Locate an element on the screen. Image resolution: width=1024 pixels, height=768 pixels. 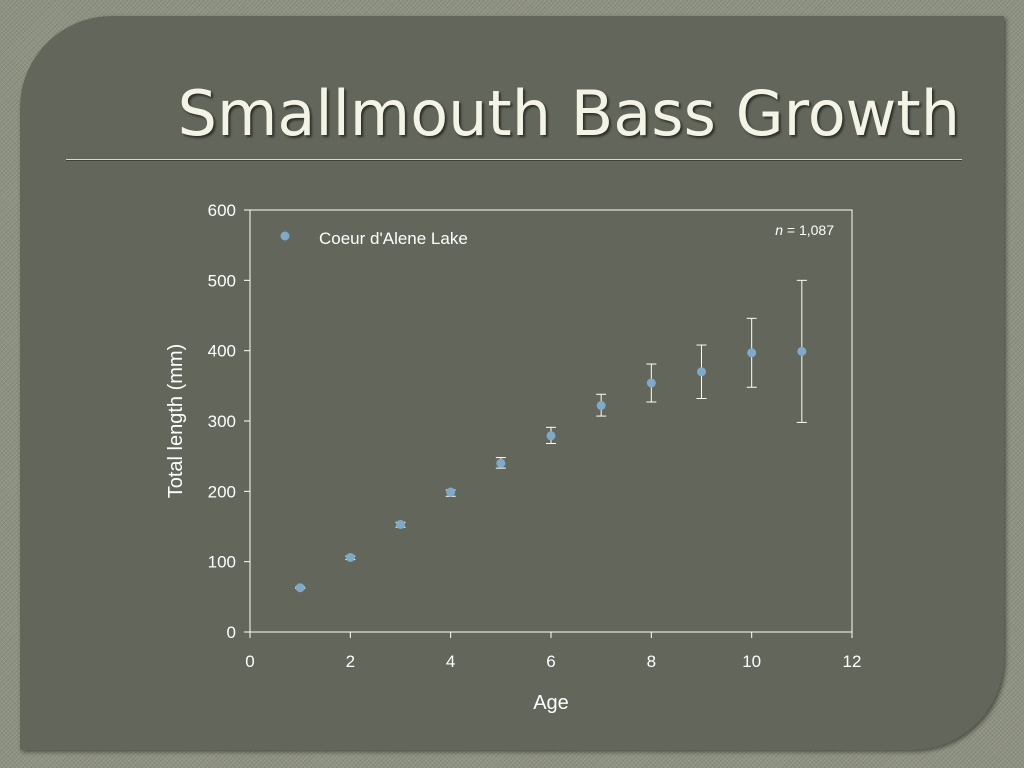
x-tick-label: 2 is located at coordinates (350, 661).